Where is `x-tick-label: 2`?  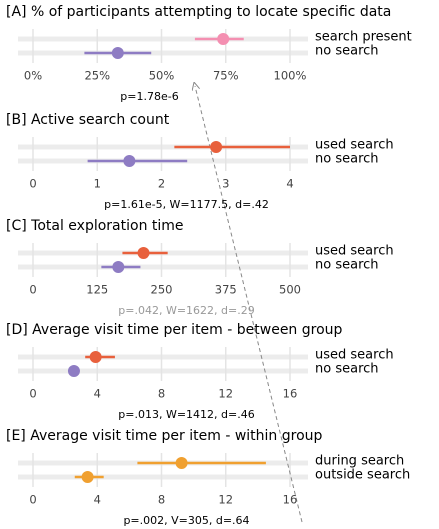 x-tick-label: 2 is located at coordinates (161, 184).